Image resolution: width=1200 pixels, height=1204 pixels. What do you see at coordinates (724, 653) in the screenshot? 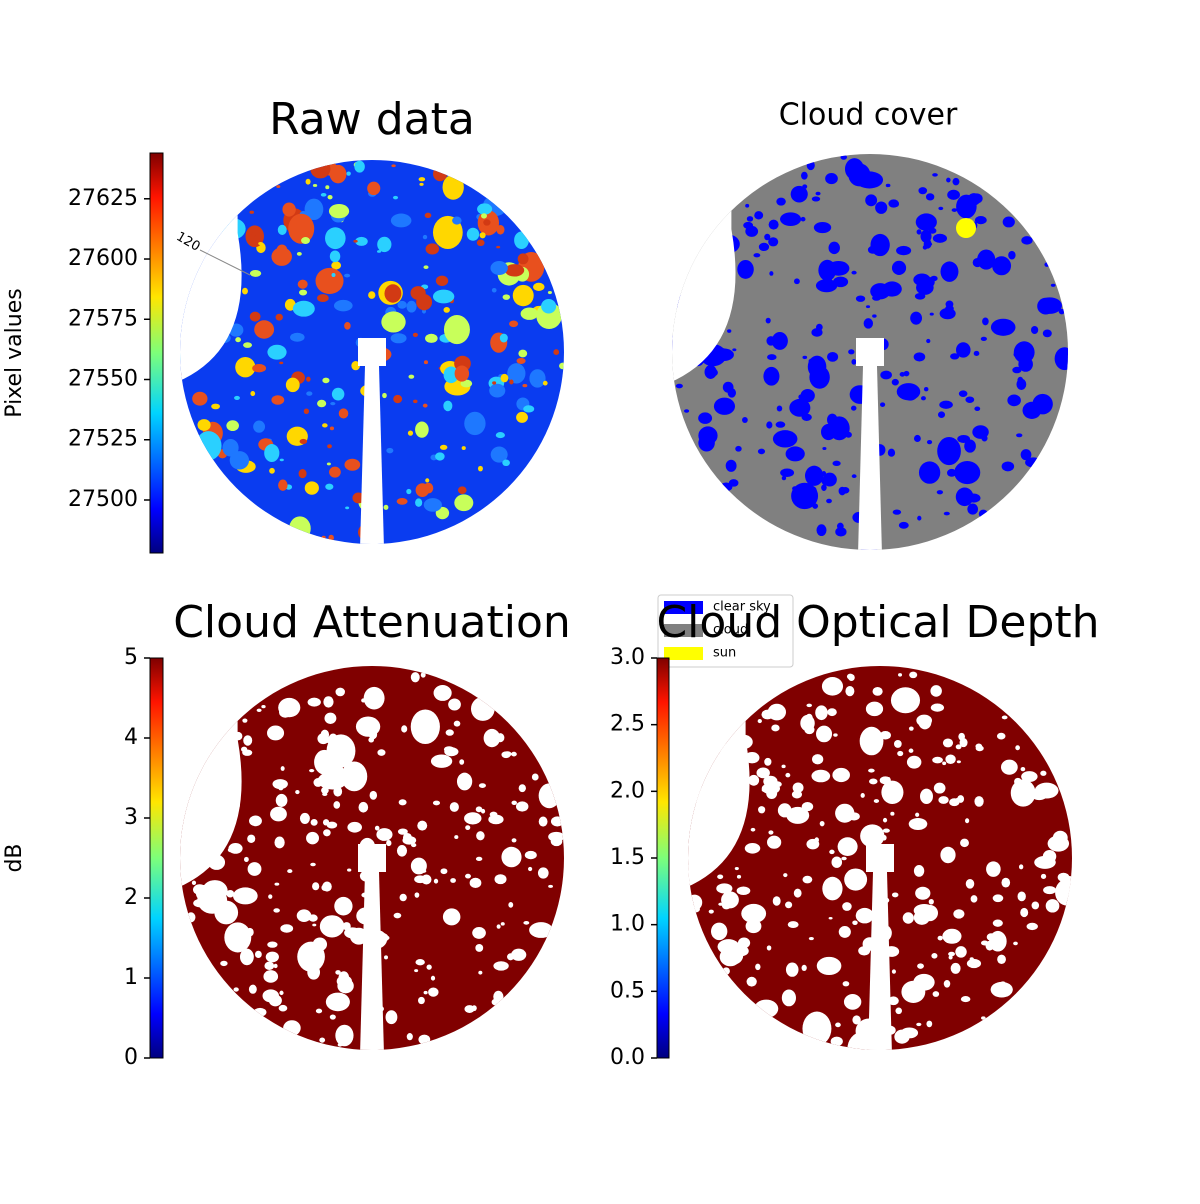
I see `legend-label: sun` at bounding box center [724, 653].